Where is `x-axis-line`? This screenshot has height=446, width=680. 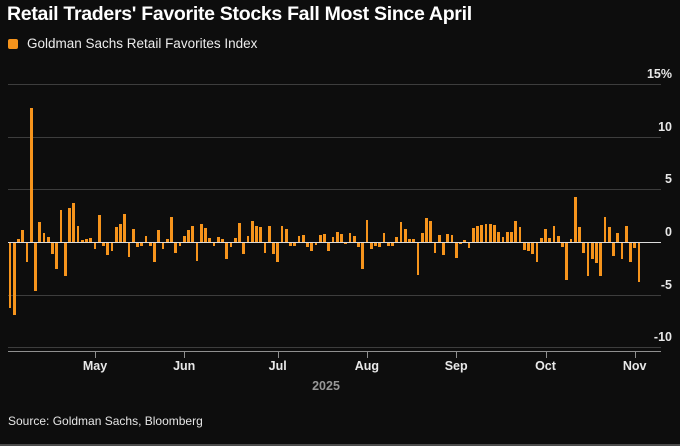
x-axis-line is located at coordinates (334, 351).